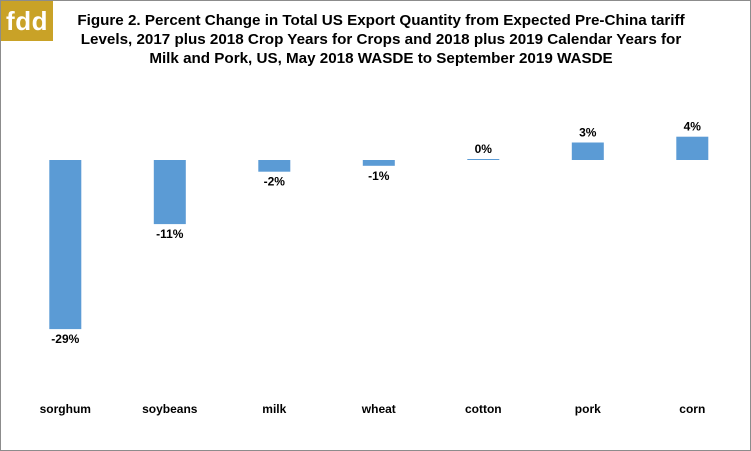 This screenshot has width=751, height=451. What do you see at coordinates (588, 409) in the screenshot?
I see `category-label-pork: pork` at bounding box center [588, 409].